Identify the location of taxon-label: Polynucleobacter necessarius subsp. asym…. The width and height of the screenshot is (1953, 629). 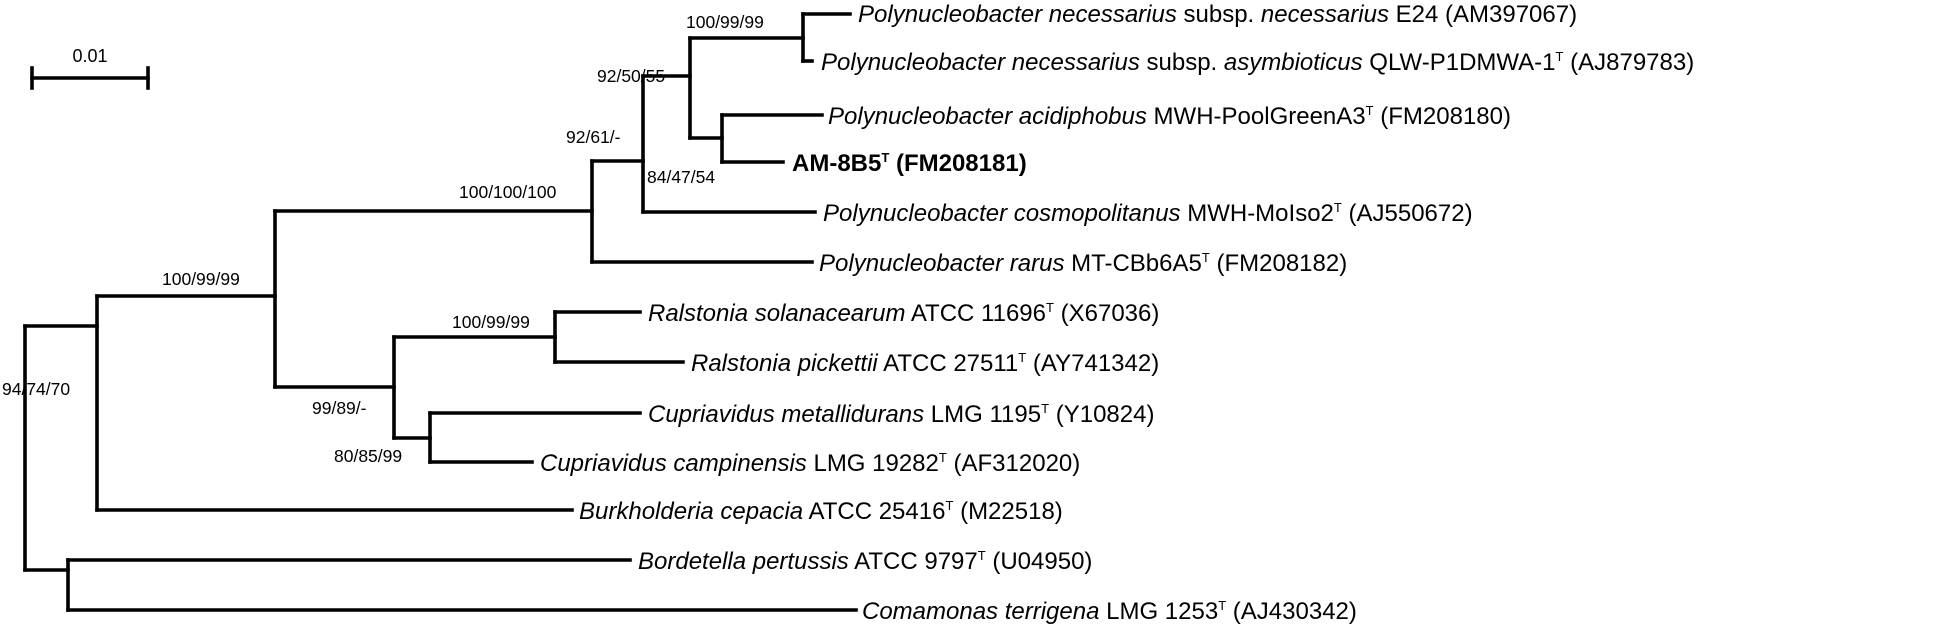
(1257, 62).